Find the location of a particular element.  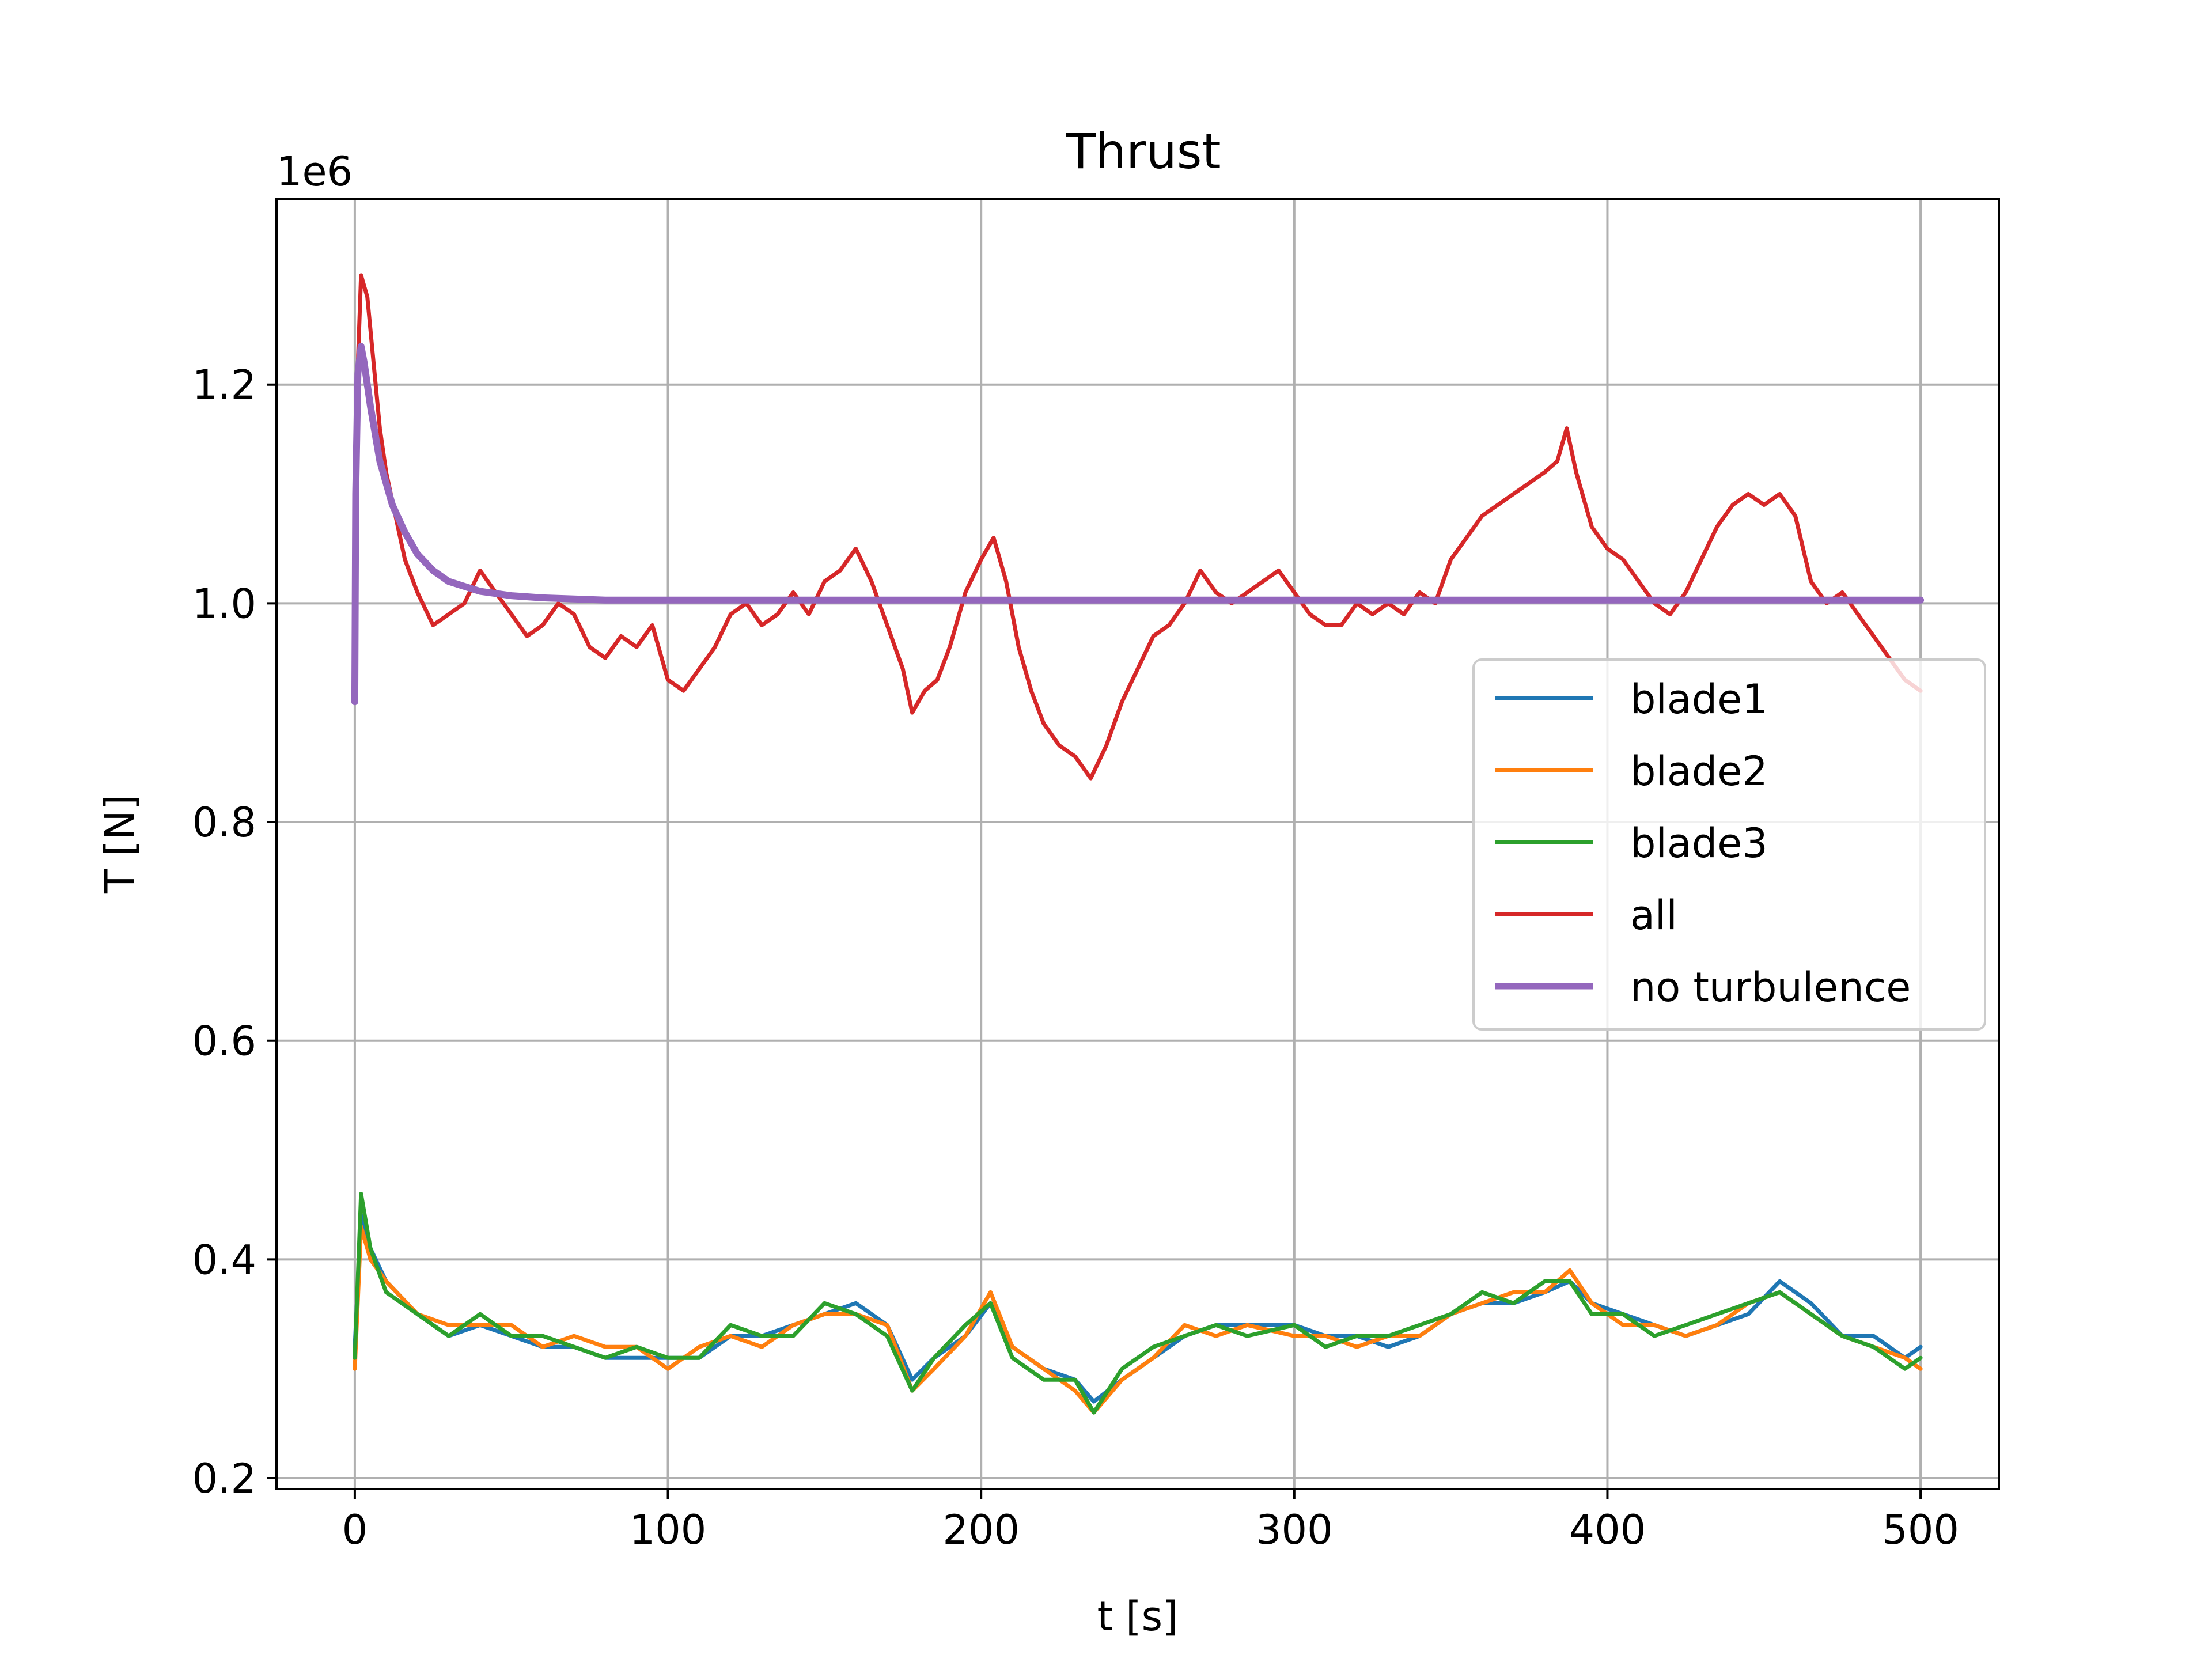

y-tick-label: 0.2 is located at coordinates (224, 1478).